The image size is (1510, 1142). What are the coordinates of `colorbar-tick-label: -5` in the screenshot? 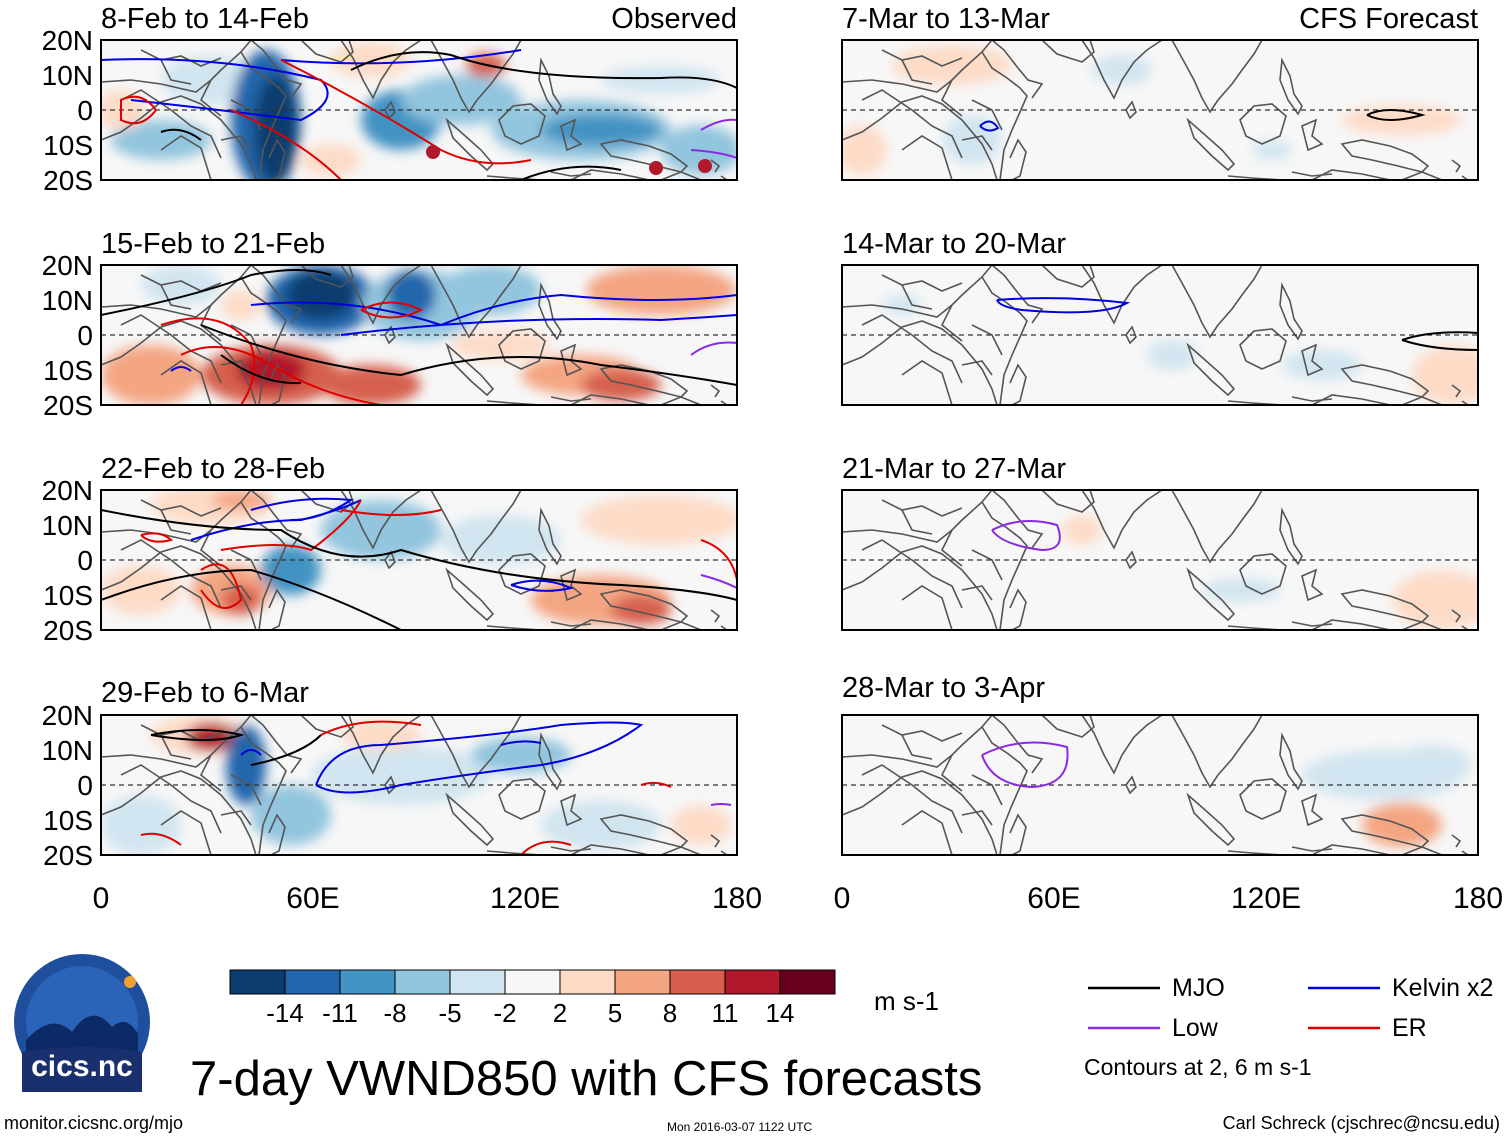 It's located at (450, 1013).